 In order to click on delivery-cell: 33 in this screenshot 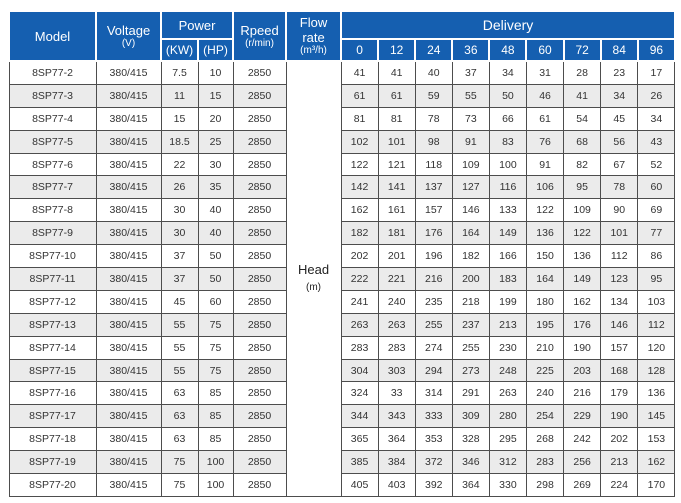, I will do `click(396, 393)`.